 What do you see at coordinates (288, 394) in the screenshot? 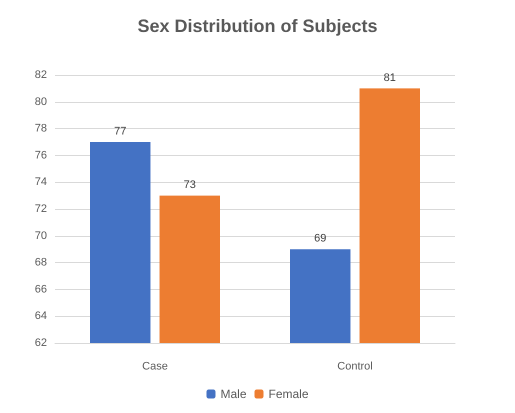
I see `legend-label: Female` at bounding box center [288, 394].